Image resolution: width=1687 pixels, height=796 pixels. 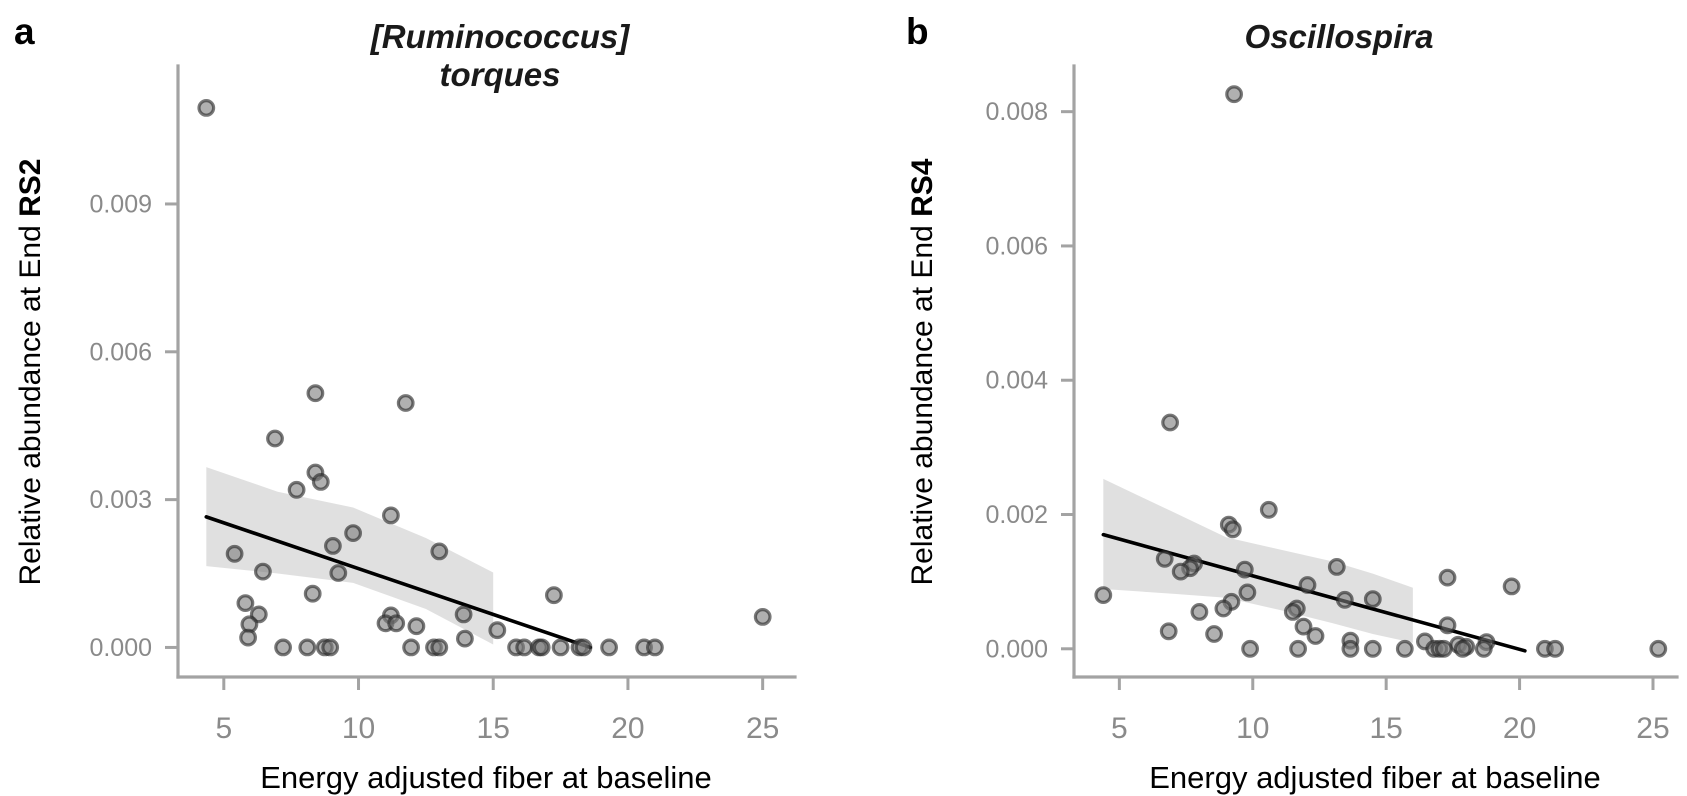 I want to click on panel-a-y-axis-title: Relative abundance at End RS2, so click(x=30, y=372).